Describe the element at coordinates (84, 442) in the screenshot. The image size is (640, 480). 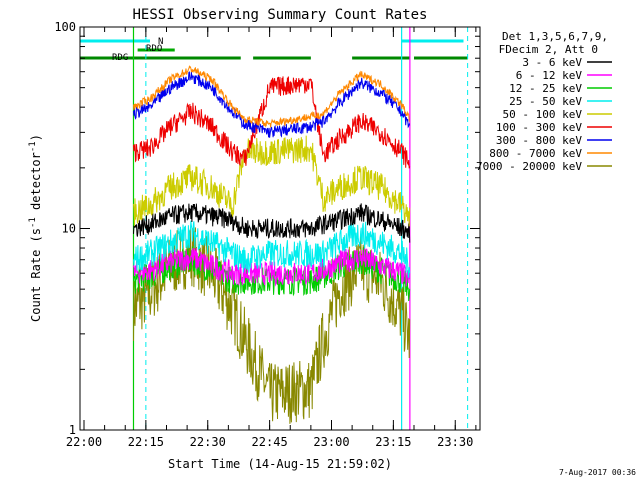
I see `x-tick-label: 22:00` at that location.